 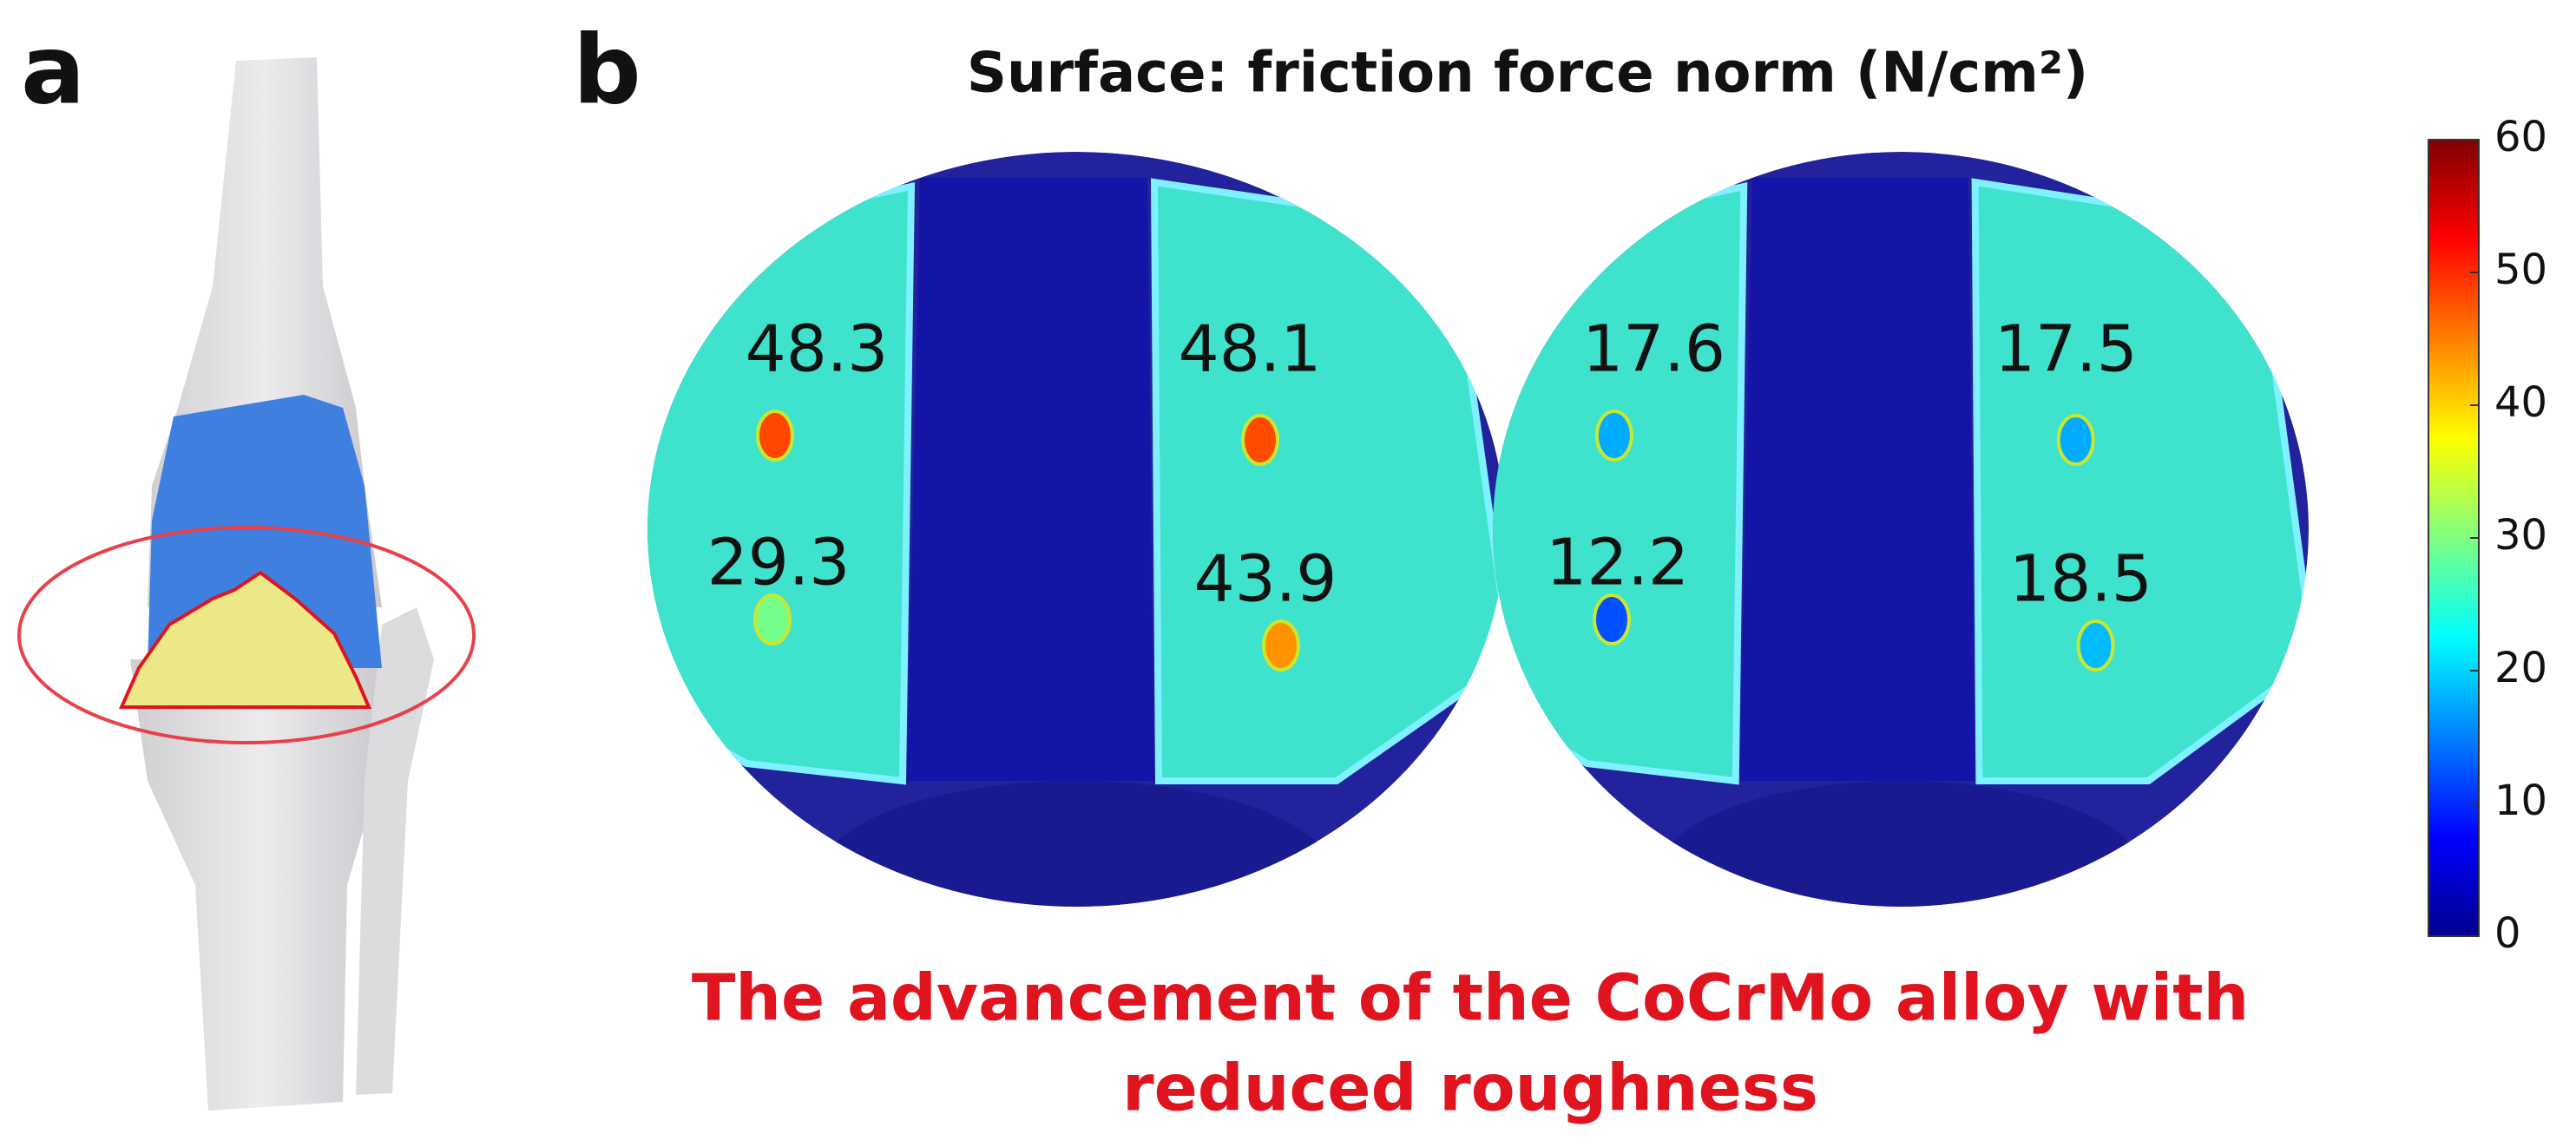 What do you see at coordinates (2520, 403) in the screenshot?
I see `tick-label: 40` at bounding box center [2520, 403].